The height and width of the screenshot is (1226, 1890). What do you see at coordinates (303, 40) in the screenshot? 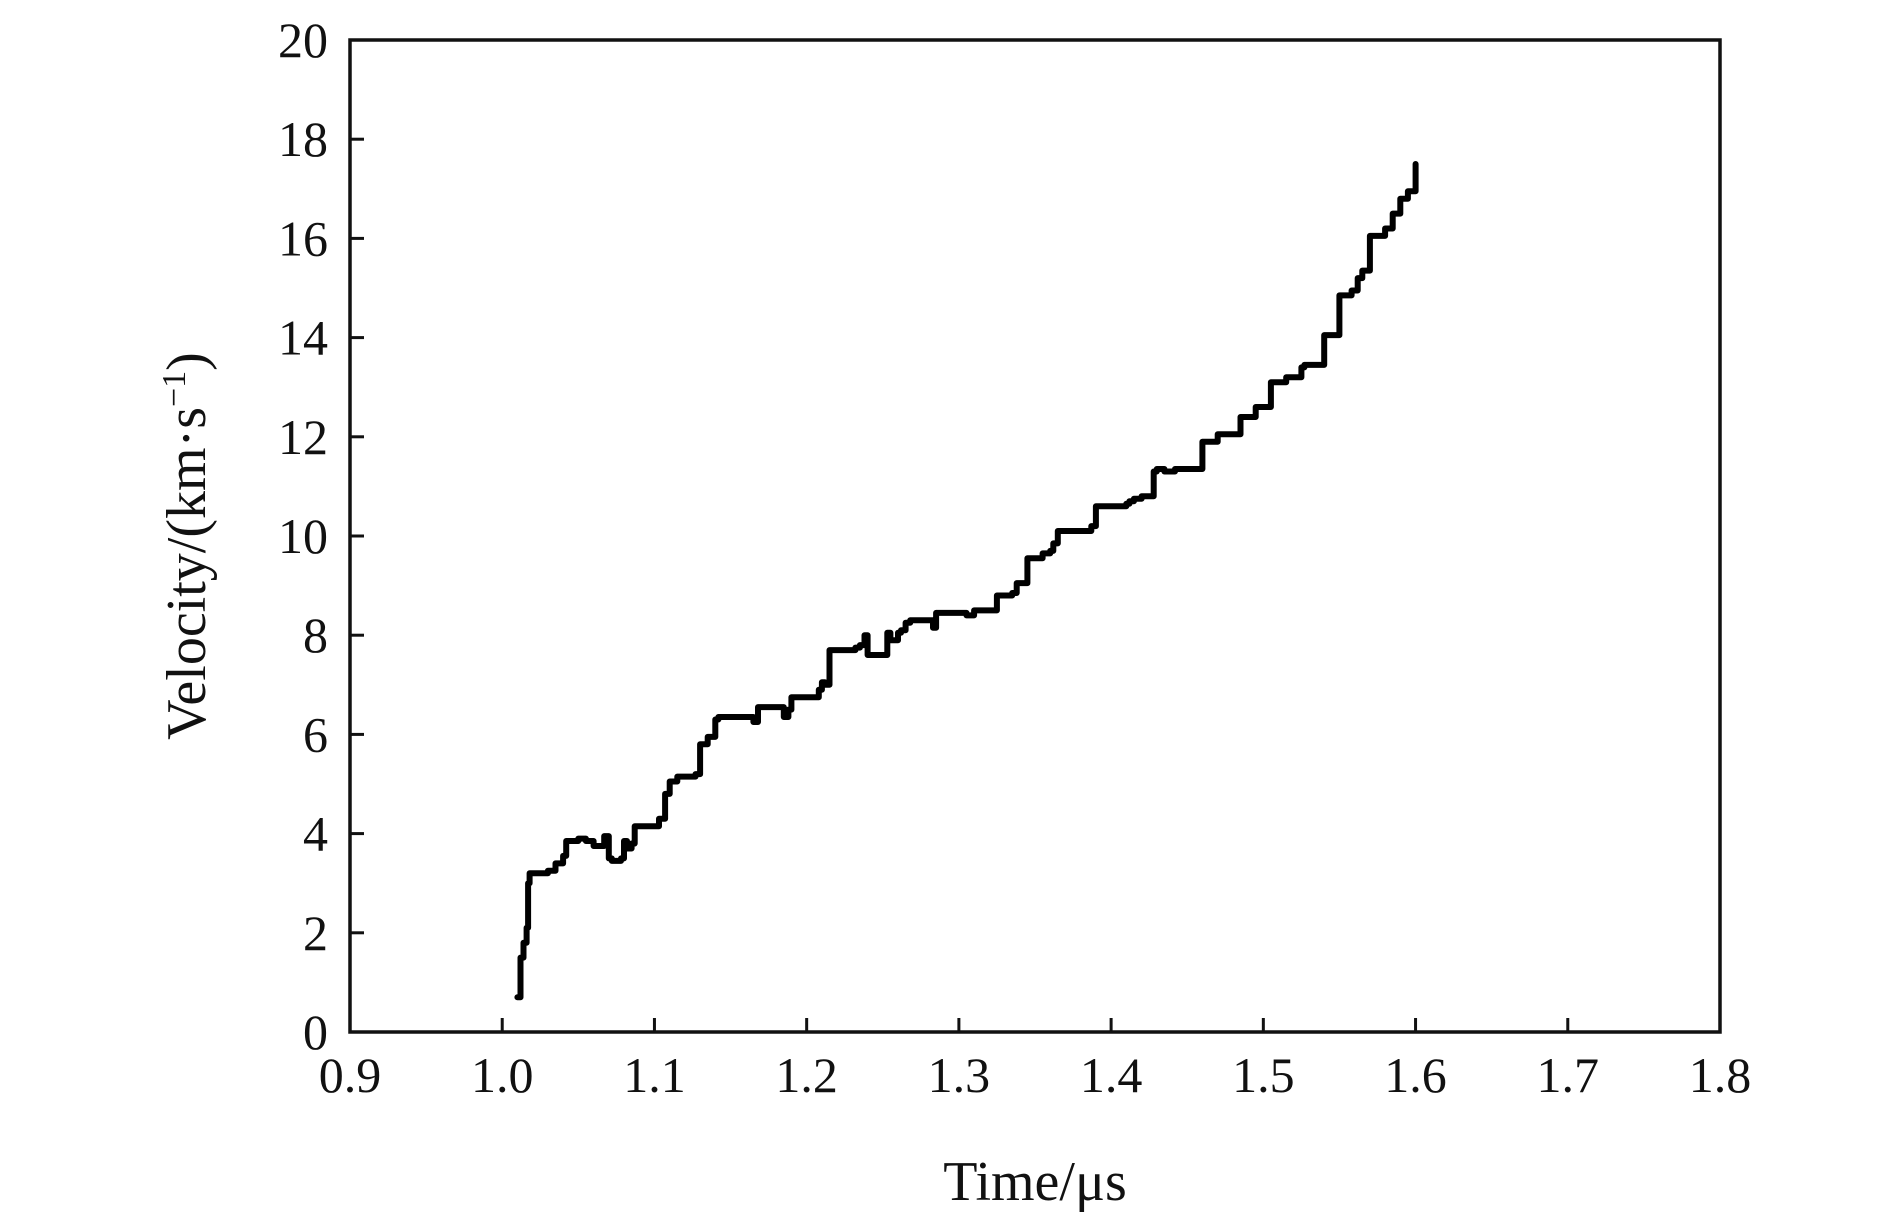
I see `y-tick-label: 20` at bounding box center [303, 40].